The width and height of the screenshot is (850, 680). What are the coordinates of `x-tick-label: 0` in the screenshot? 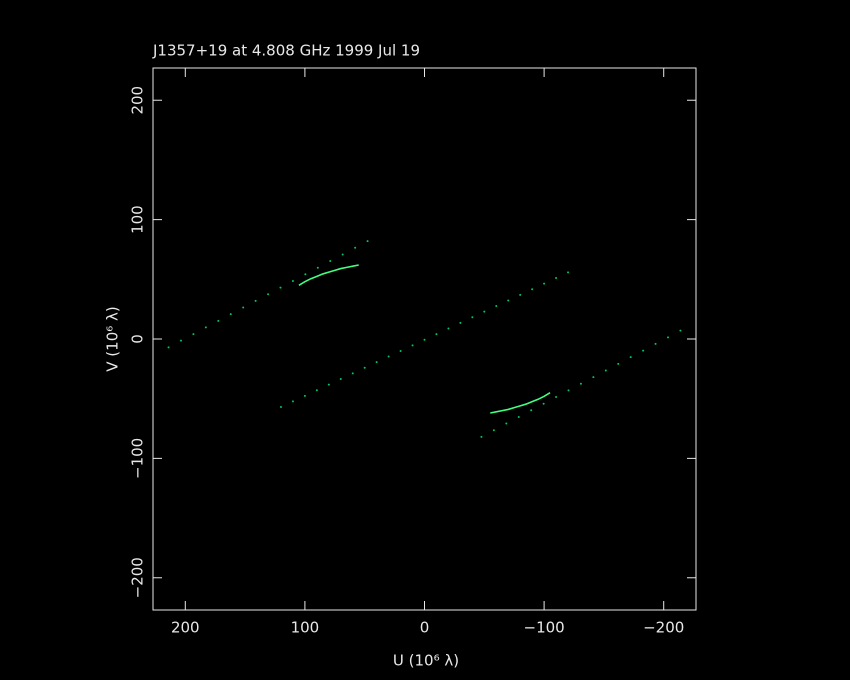 It's located at (425, 628).